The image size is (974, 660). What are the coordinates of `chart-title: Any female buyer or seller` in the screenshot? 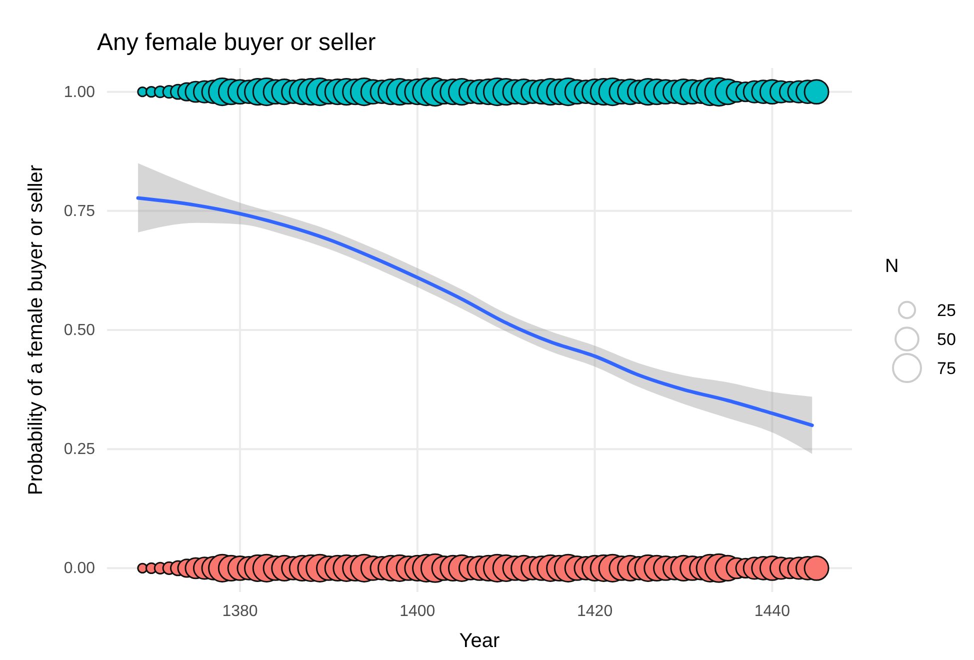 It's located at (236, 42).